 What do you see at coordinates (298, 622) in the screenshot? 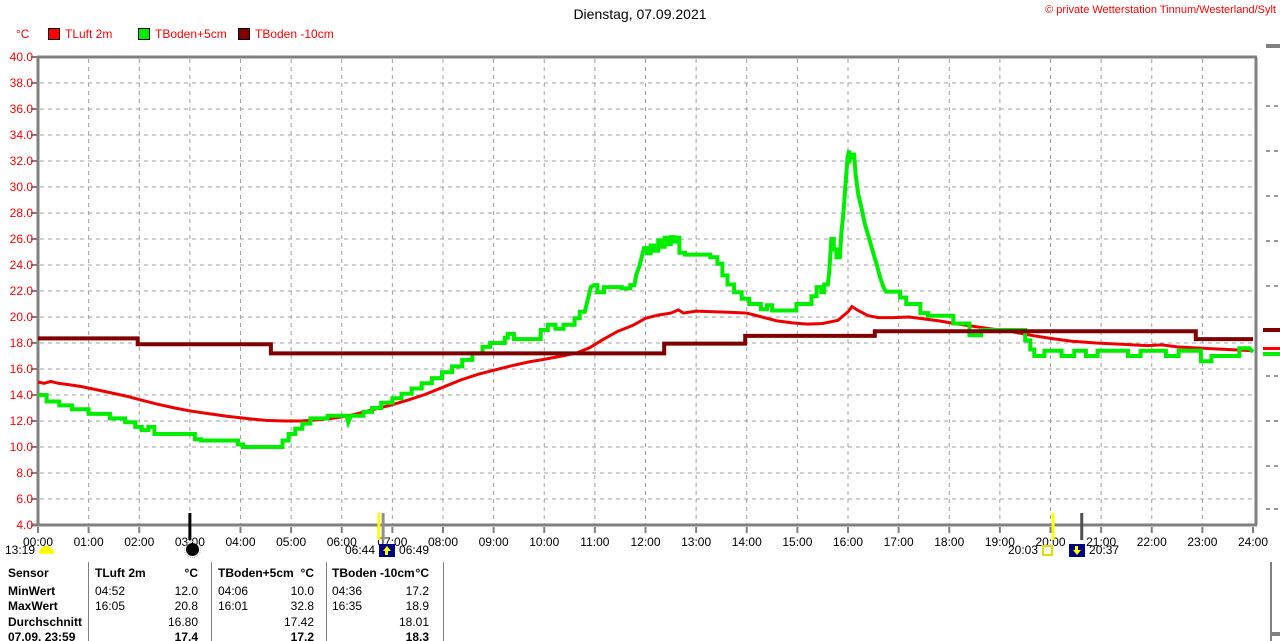
I see `stats-cell: 17.42` at bounding box center [298, 622].